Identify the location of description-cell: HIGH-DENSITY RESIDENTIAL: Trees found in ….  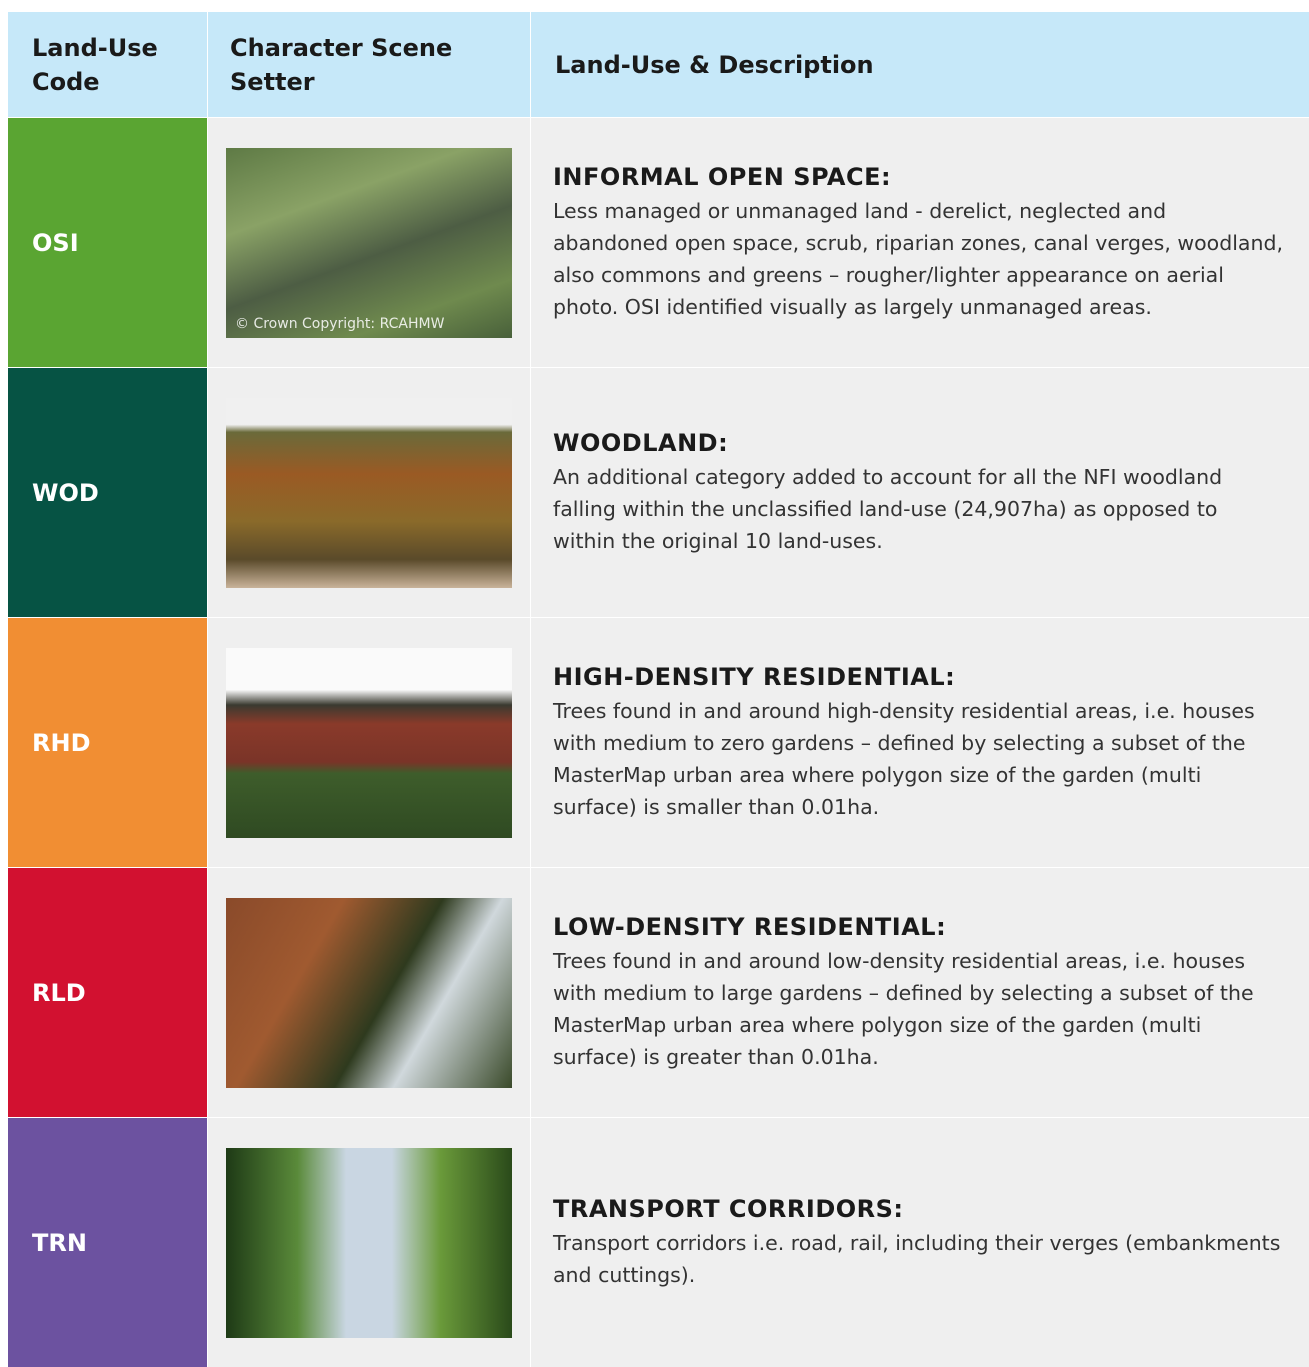
(919, 742).